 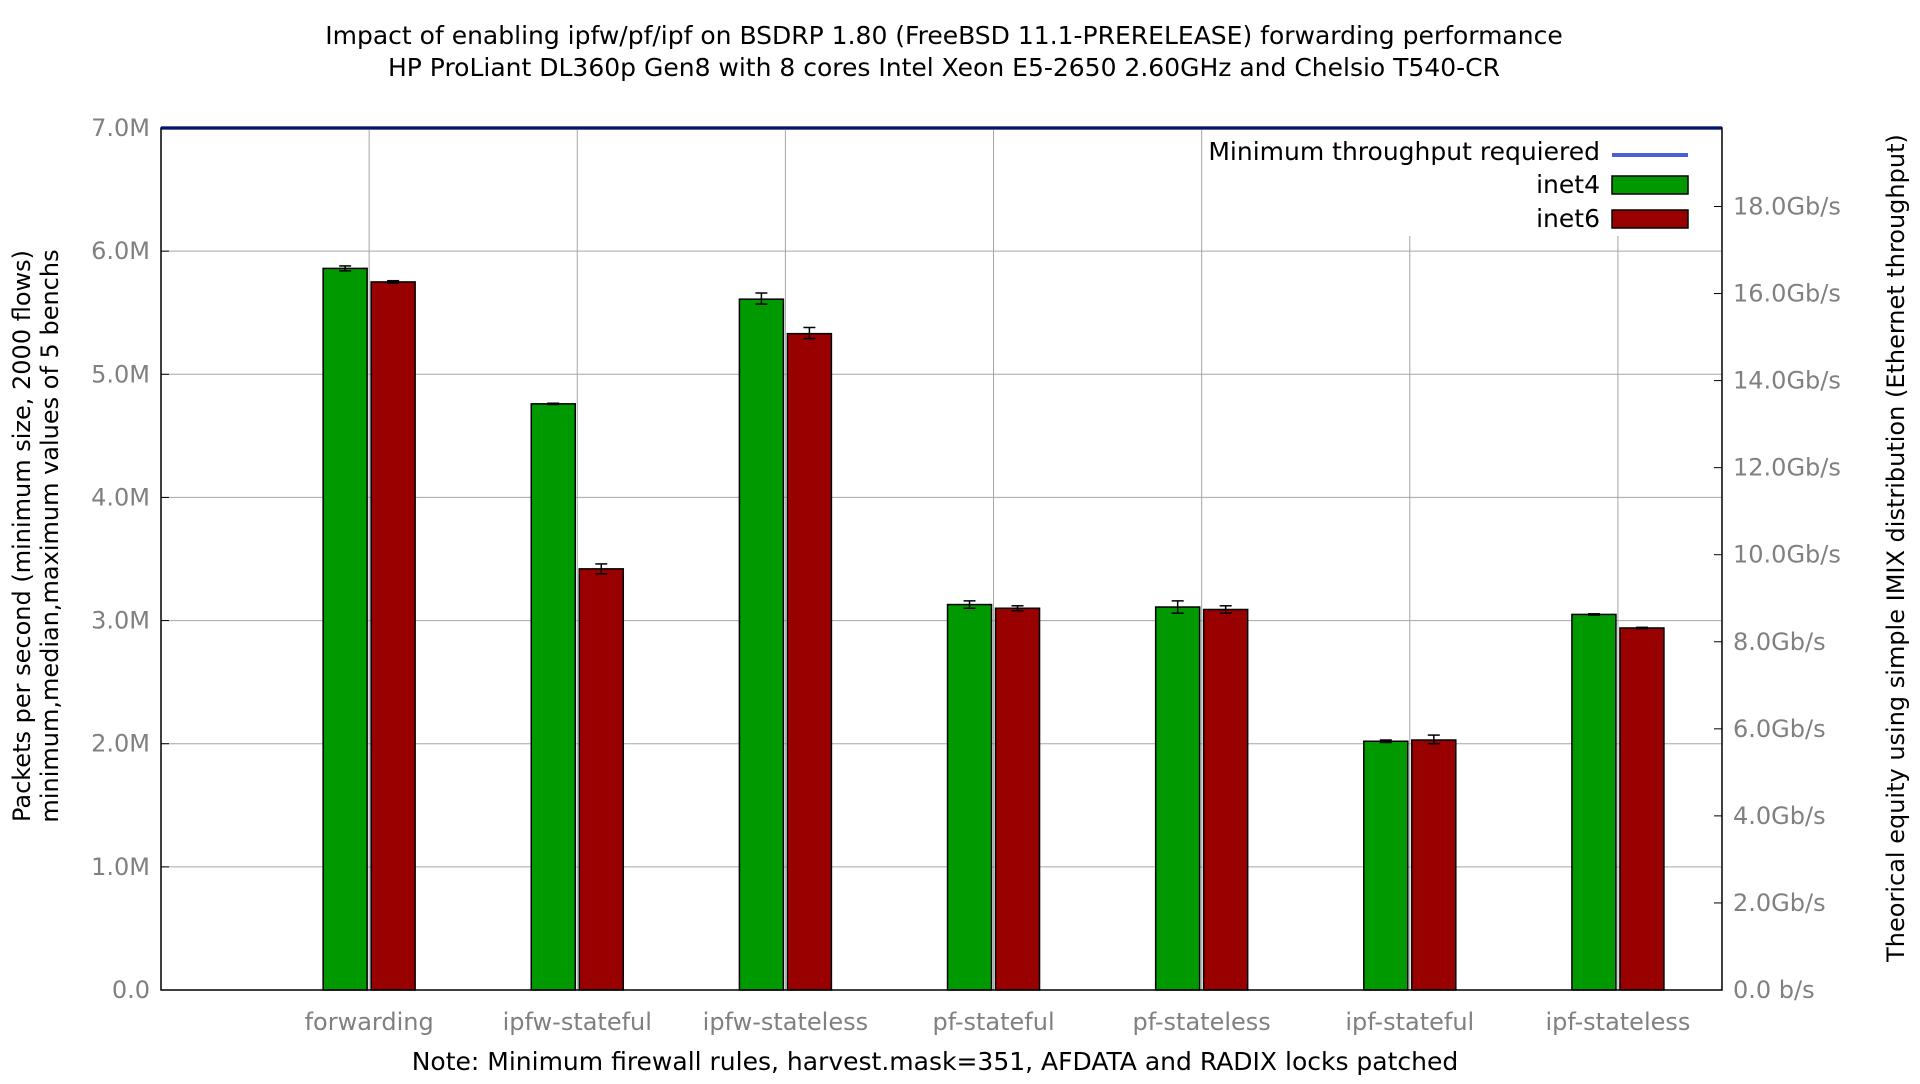 What do you see at coordinates (1787, 294) in the screenshot?
I see `y2-tick-label: 16.0Gb/s` at bounding box center [1787, 294].